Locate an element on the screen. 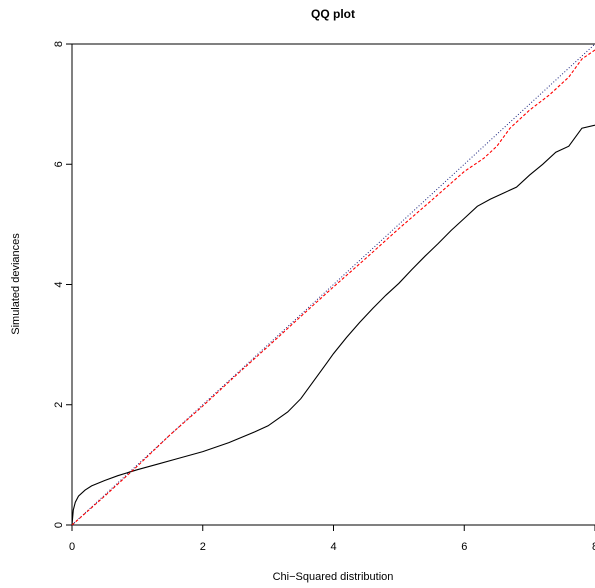 The image size is (595, 588). y-axis-ticks: 0 2 4 6 8 is located at coordinates (62, 284).